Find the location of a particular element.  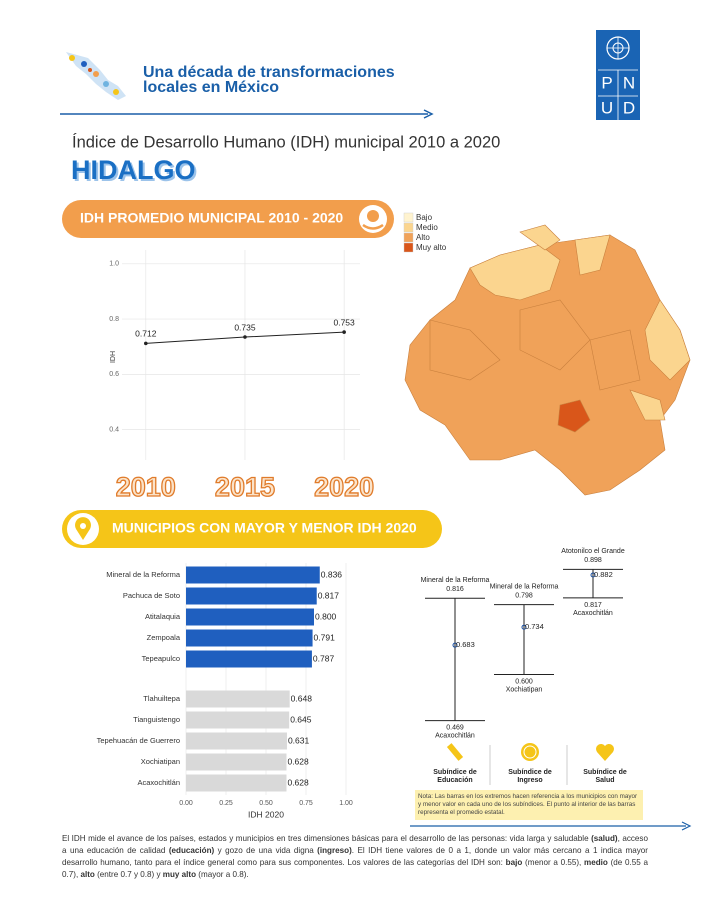

category-label: Xochiatipan is located at coordinates (160, 761).